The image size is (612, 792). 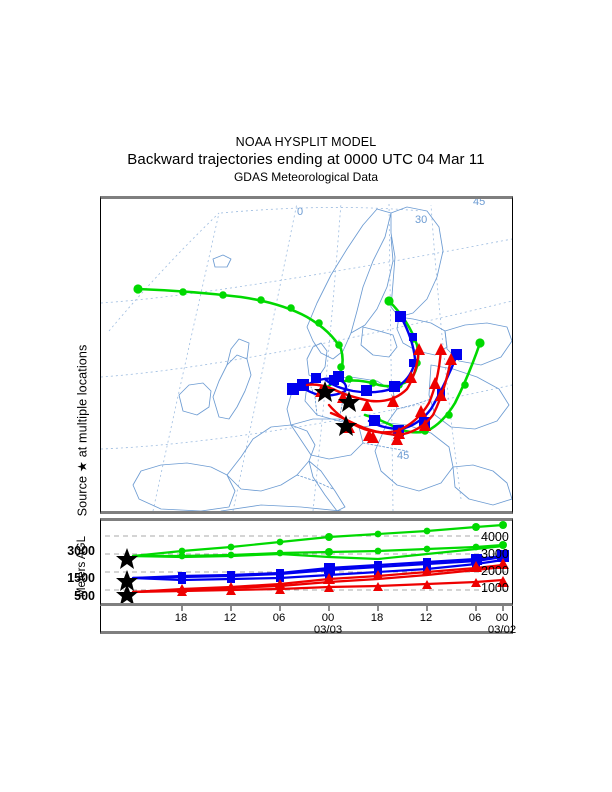 What do you see at coordinates (306, 142) in the screenshot?
I see `model-name: NOAA HYSPLIT MODEL` at bounding box center [306, 142].